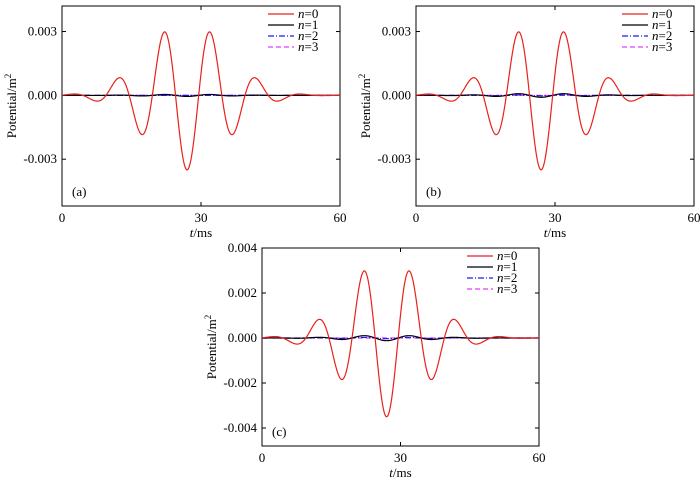 This screenshot has width=700, height=486. I want to click on y-tick-label: -0.004, so click(240, 427).